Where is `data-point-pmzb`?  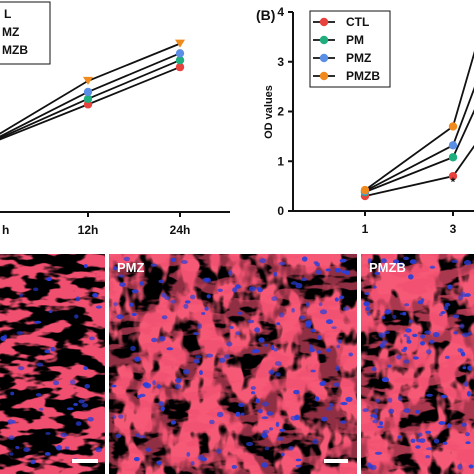 data-point-pmzb is located at coordinates (453, 126).